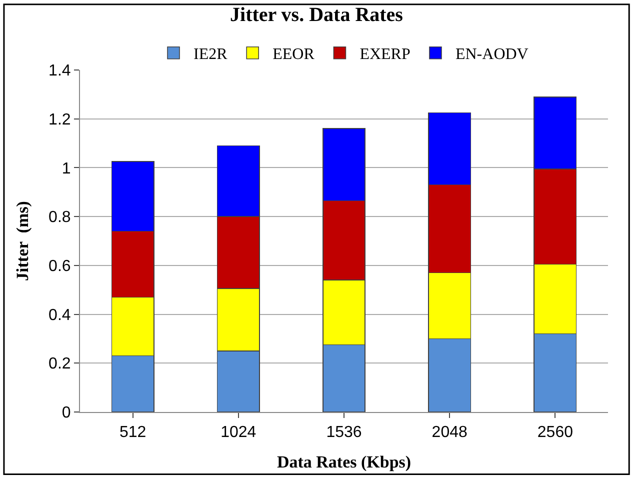 The image size is (633, 480). I want to click on legend-label: IE2R, so click(211, 55).